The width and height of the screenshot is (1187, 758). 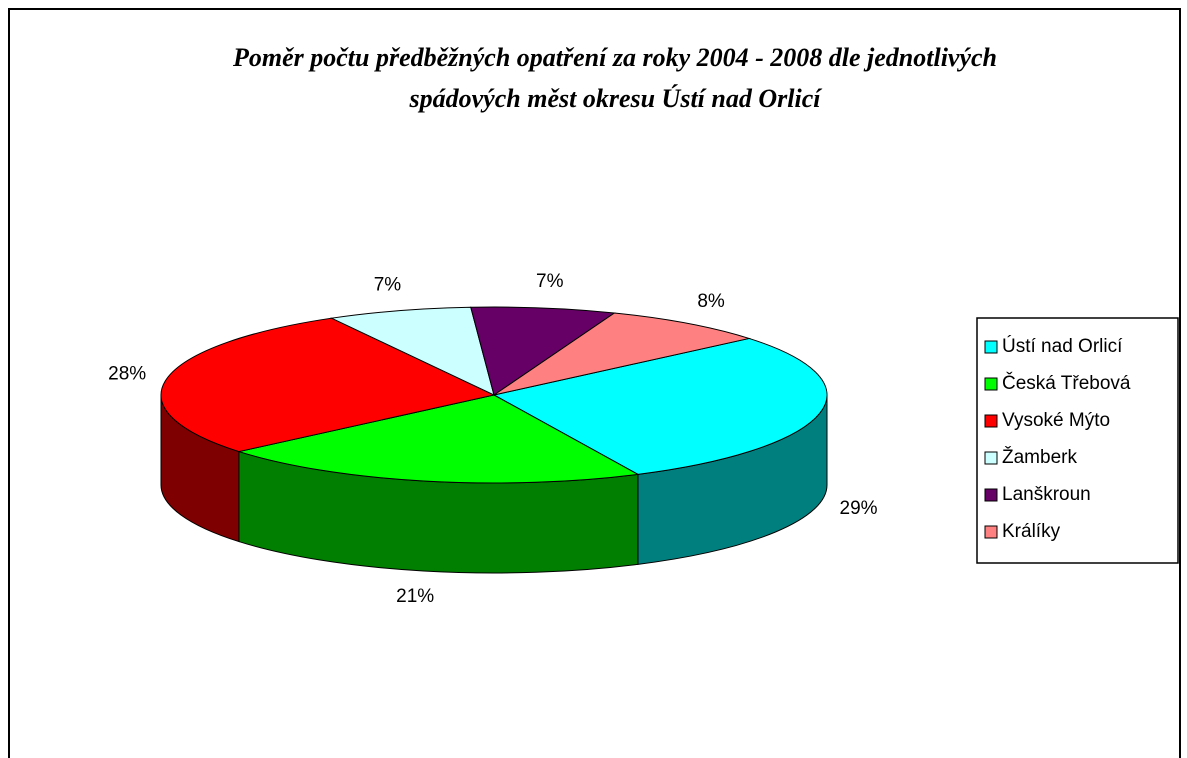 I want to click on data-label: 8%, so click(x=711, y=301).